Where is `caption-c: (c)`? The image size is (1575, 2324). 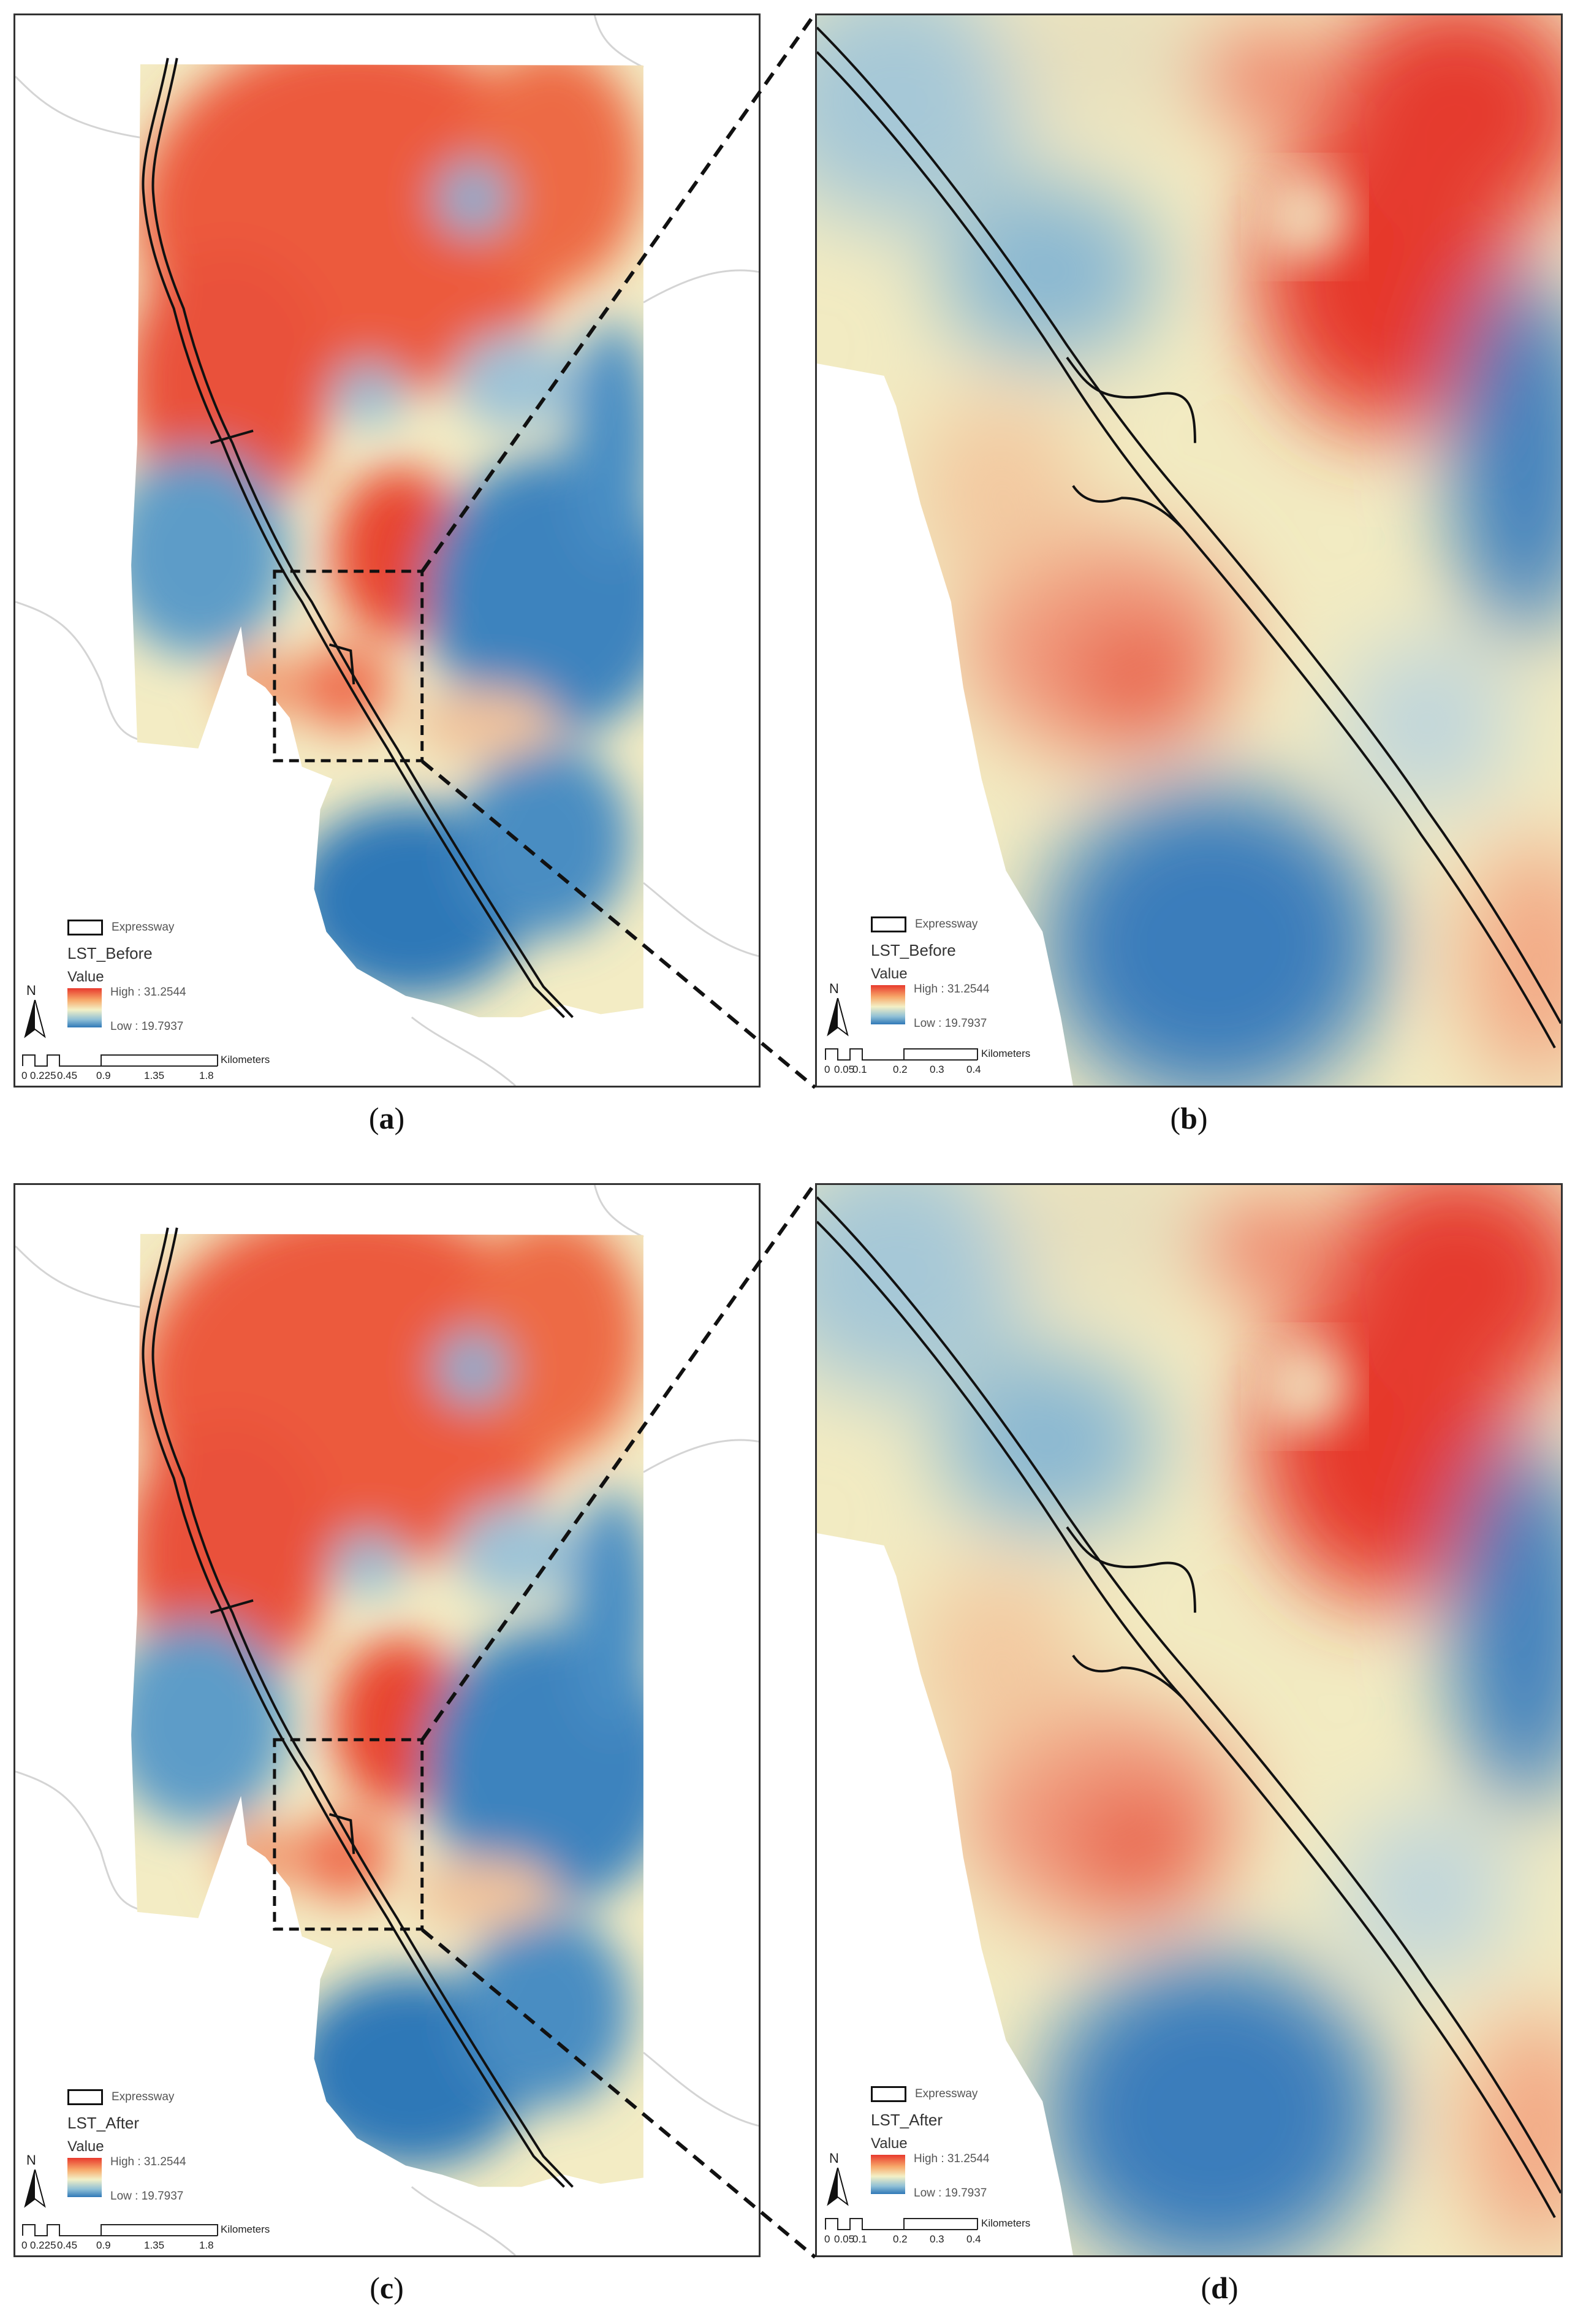
caption-c: (c) is located at coordinates (387, 2288).